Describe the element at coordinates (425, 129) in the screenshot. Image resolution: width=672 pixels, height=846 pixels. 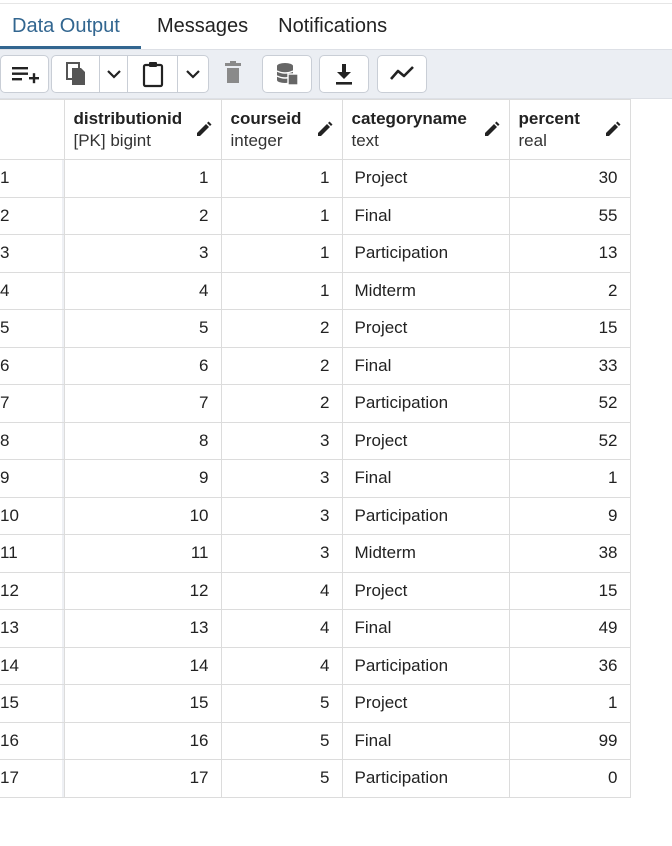
I see `column-header-categoryname: categoryname text` at that location.